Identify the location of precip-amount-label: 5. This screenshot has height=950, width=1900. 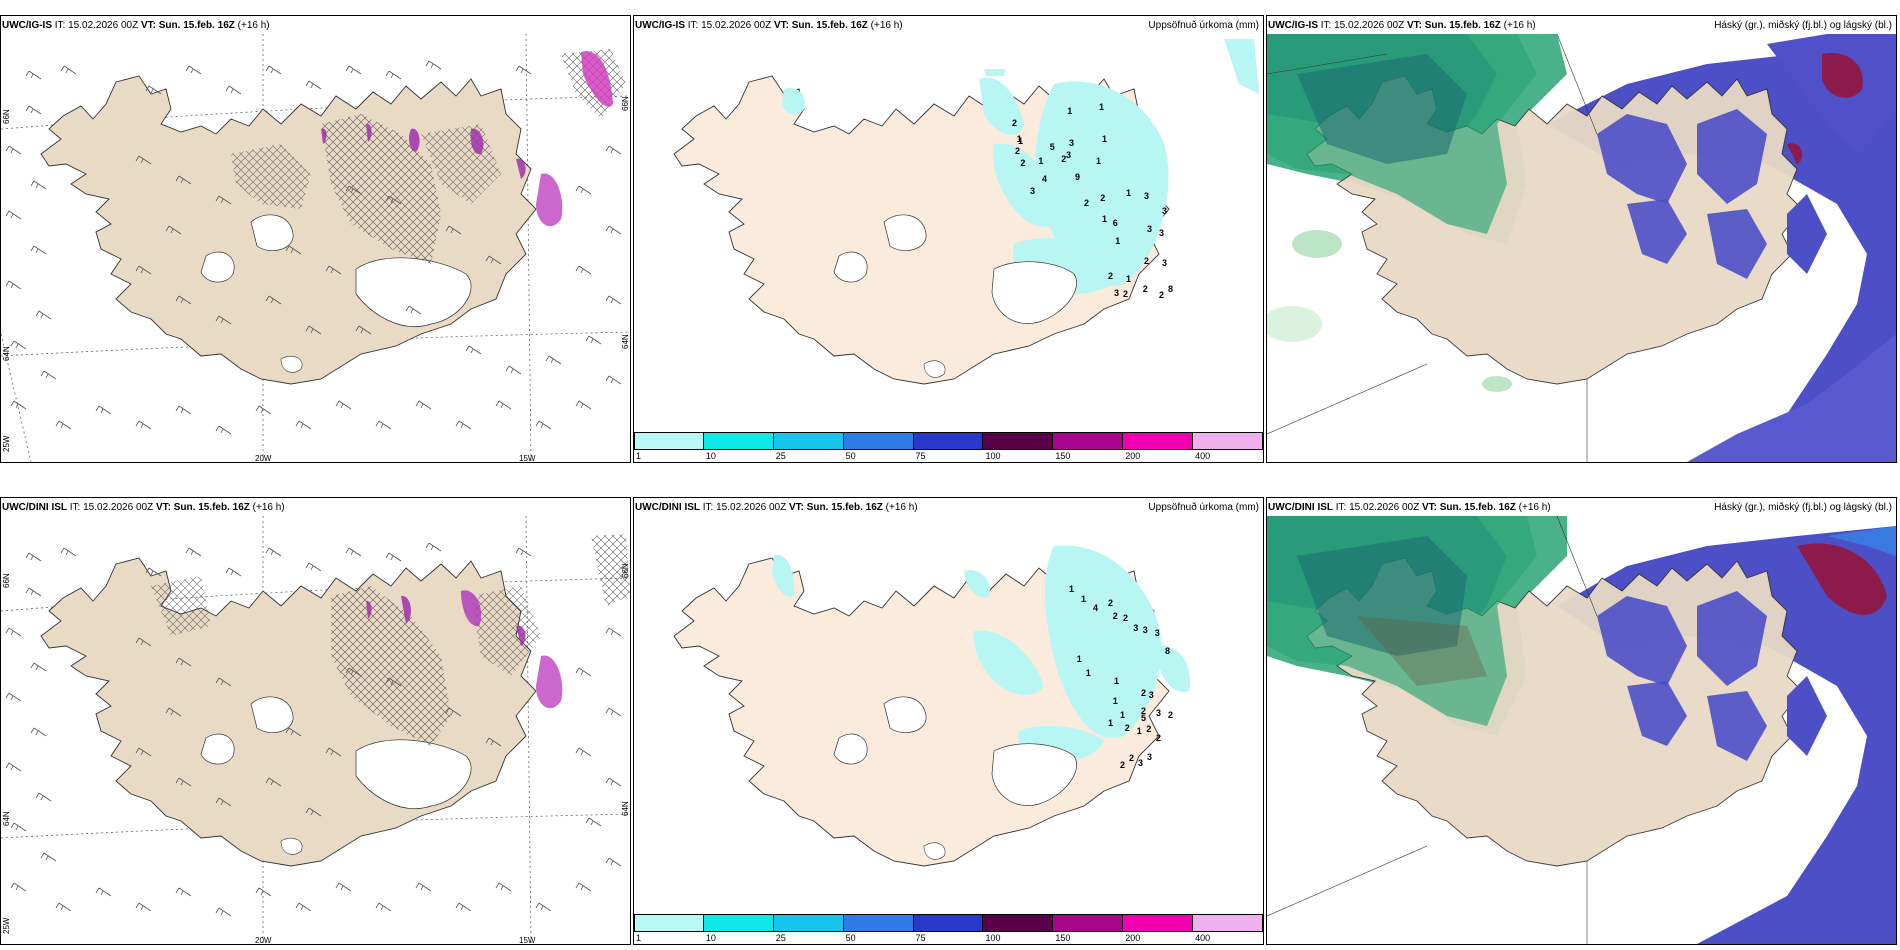
(1052, 147).